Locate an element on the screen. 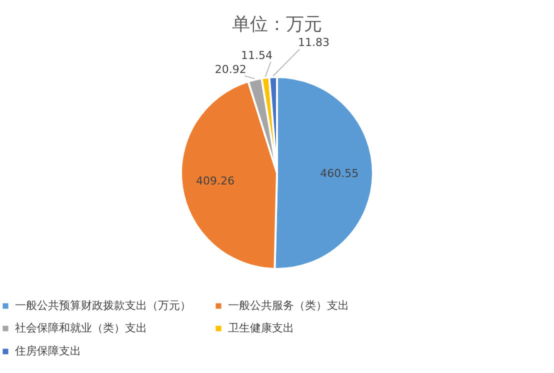  legend-label: 一般公共预算财政拨款支出（万元） is located at coordinates (103, 305).